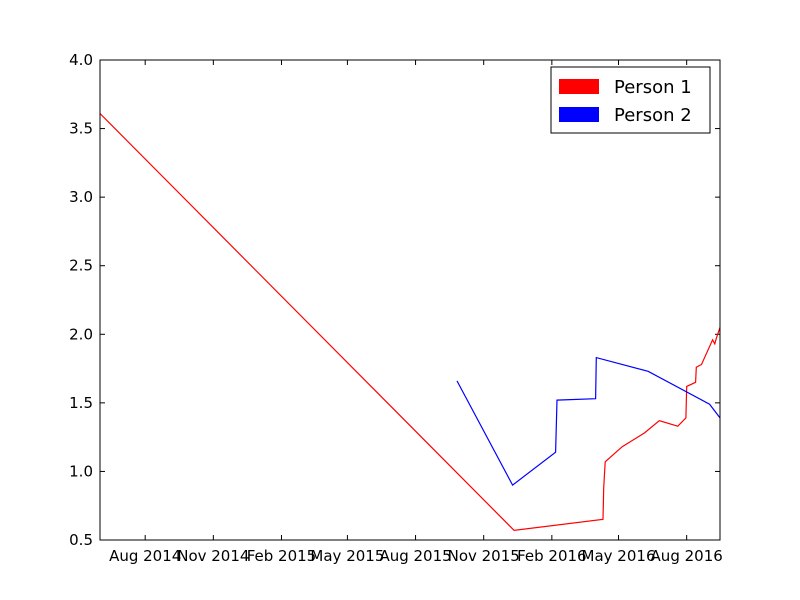 This screenshot has width=800, height=600. Describe the element at coordinates (81, 403) in the screenshot. I see `y-tick-label: 1.5` at that location.